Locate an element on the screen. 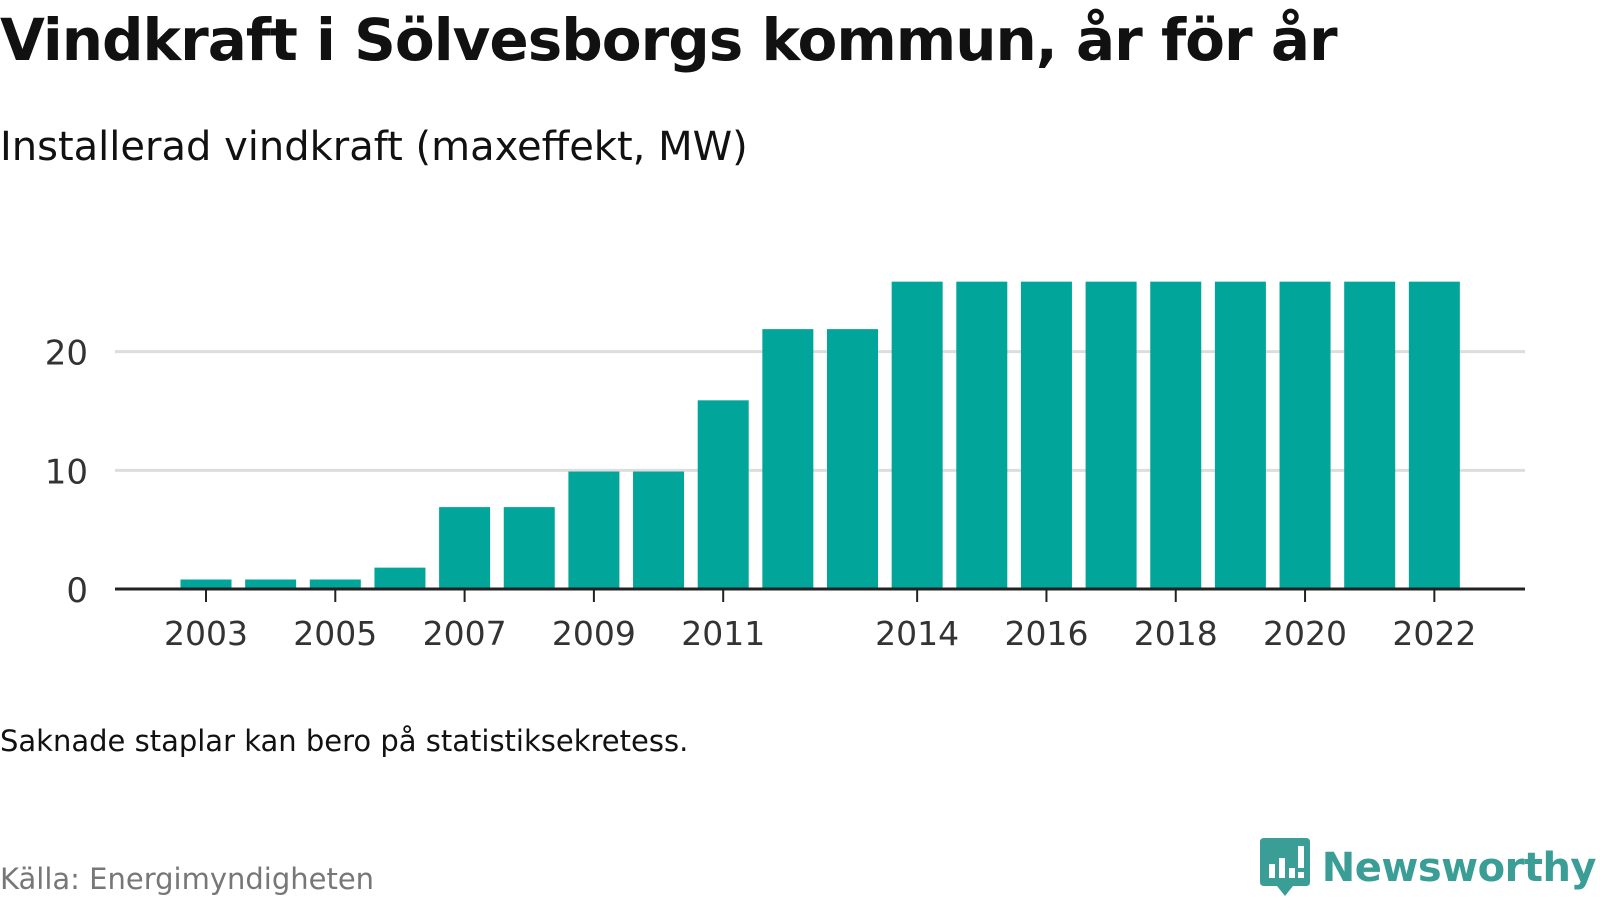  x-tick-label: 2007 is located at coordinates (465, 633).